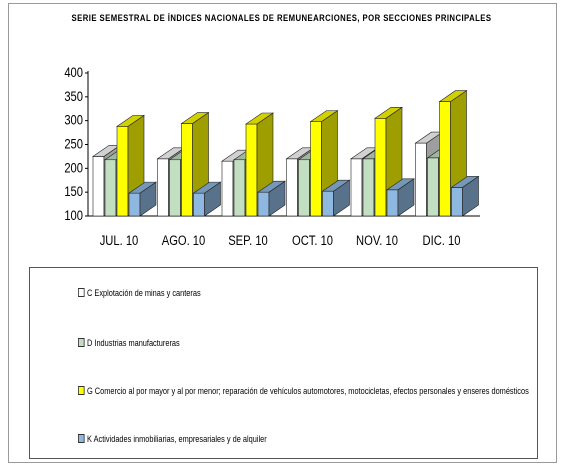  I want to click on legend-item-c: C Explotación de minas y canteras, so click(139, 293).